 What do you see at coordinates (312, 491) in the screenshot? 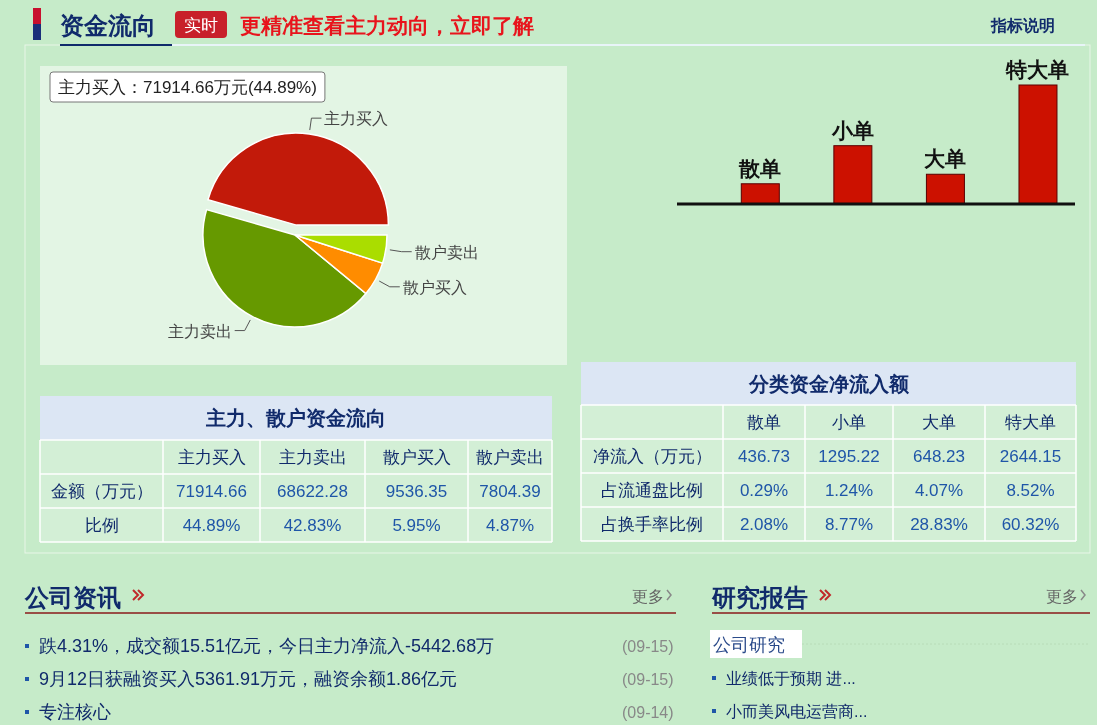
I see `text: 68622.28` at bounding box center [312, 491].